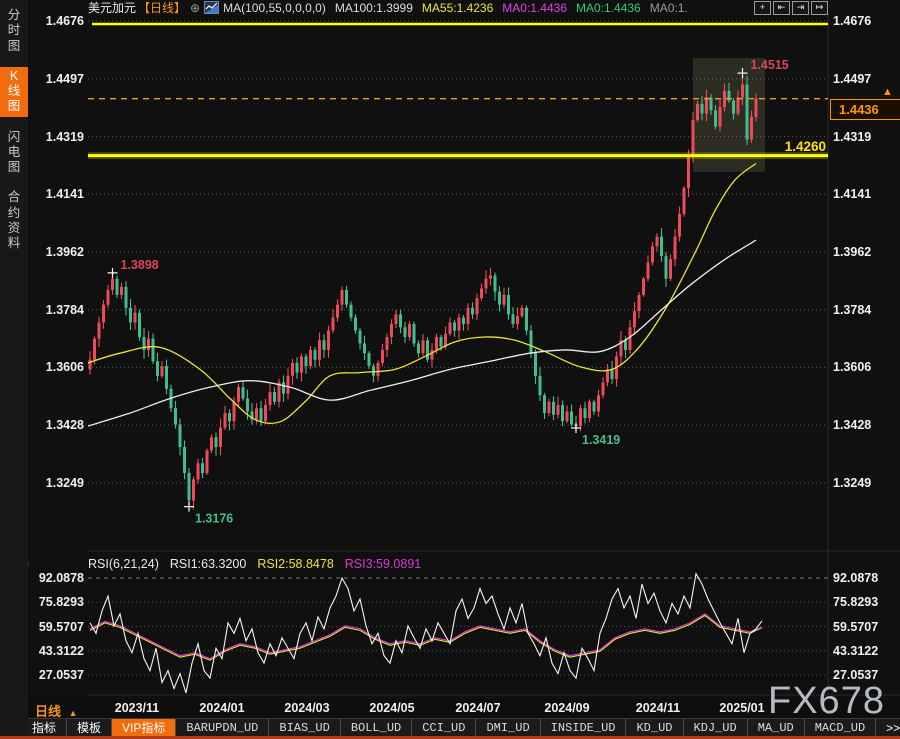  What do you see at coordinates (841, 728) in the screenshot?
I see `indicator-tab: MACD_UD` at bounding box center [841, 728].